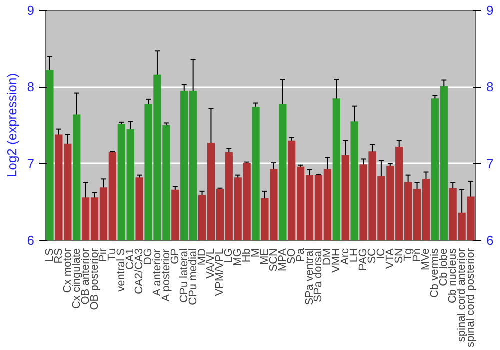 The height and width of the screenshot is (350, 500). What do you see at coordinates (31, 87) in the screenshot?
I see `y-tick-label: 8` at bounding box center [31, 87].